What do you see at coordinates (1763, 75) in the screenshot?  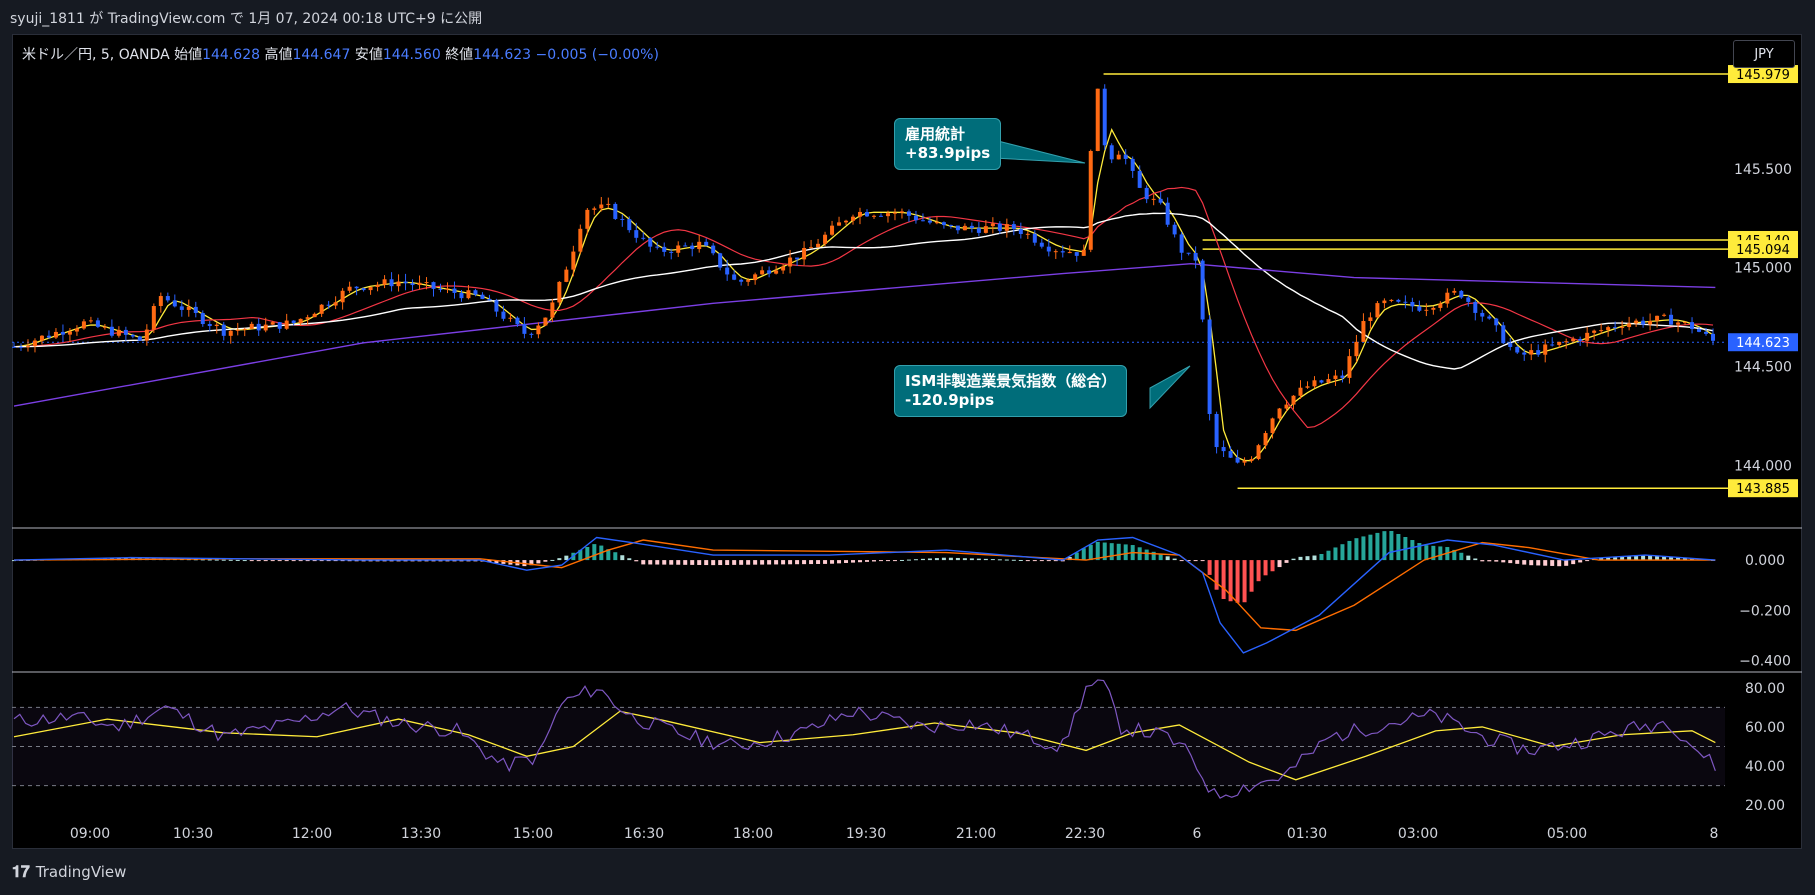 I see `level-price-label: 145.979` at bounding box center [1763, 75].